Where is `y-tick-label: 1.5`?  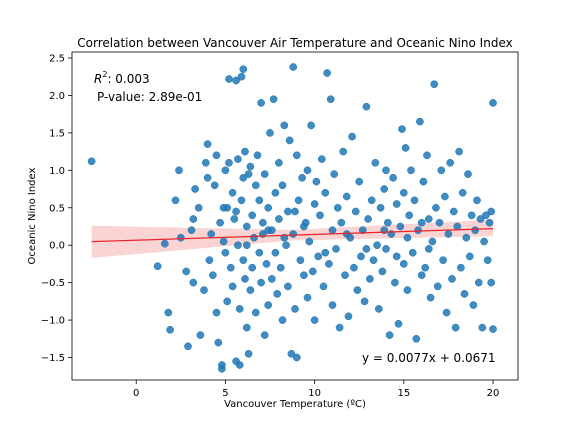
y-tick-label: 1.5 is located at coordinates (57, 133).